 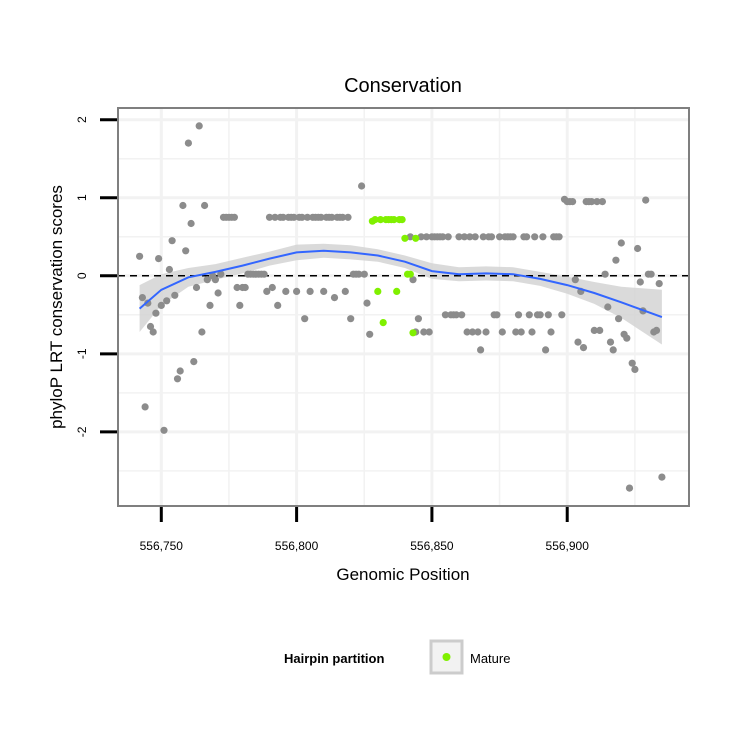 What do you see at coordinates (82, 275) in the screenshot?
I see `y-tick-label: 0` at bounding box center [82, 275].